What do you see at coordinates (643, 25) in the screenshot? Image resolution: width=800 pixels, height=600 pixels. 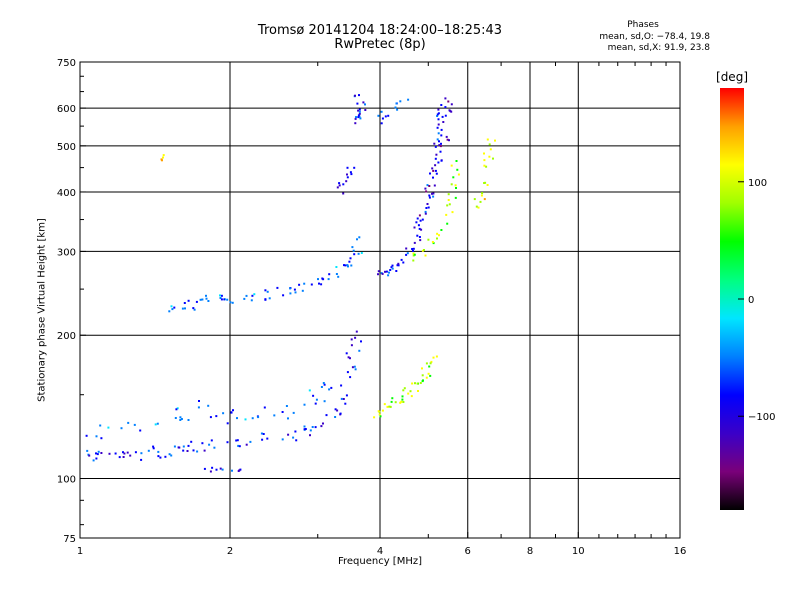 I see `phases-heading: Phases` at bounding box center [643, 25].